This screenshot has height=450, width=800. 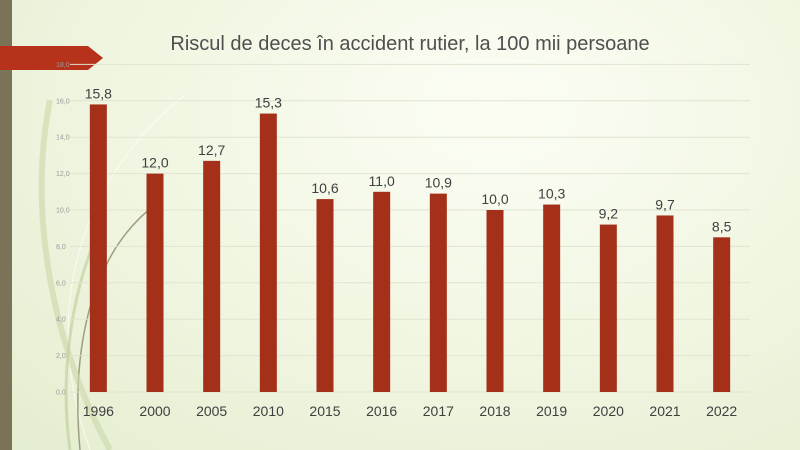 What do you see at coordinates (63, 211) in the screenshot?
I see `y-tick-label: 10,0` at bounding box center [63, 211].